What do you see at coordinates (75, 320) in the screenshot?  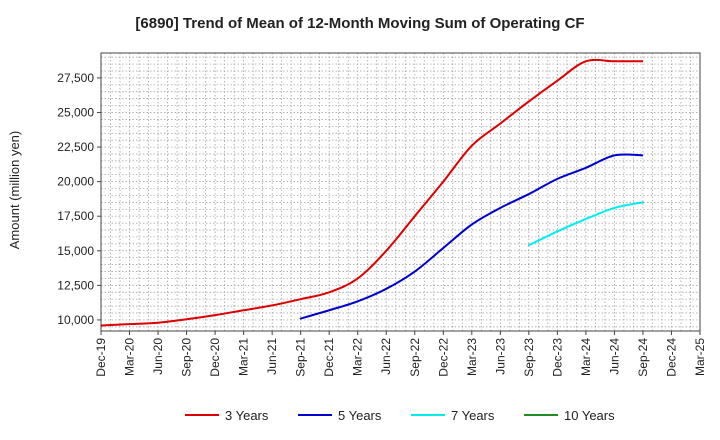 I see `y-tick-label: 10,000` at bounding box center [75, 320].